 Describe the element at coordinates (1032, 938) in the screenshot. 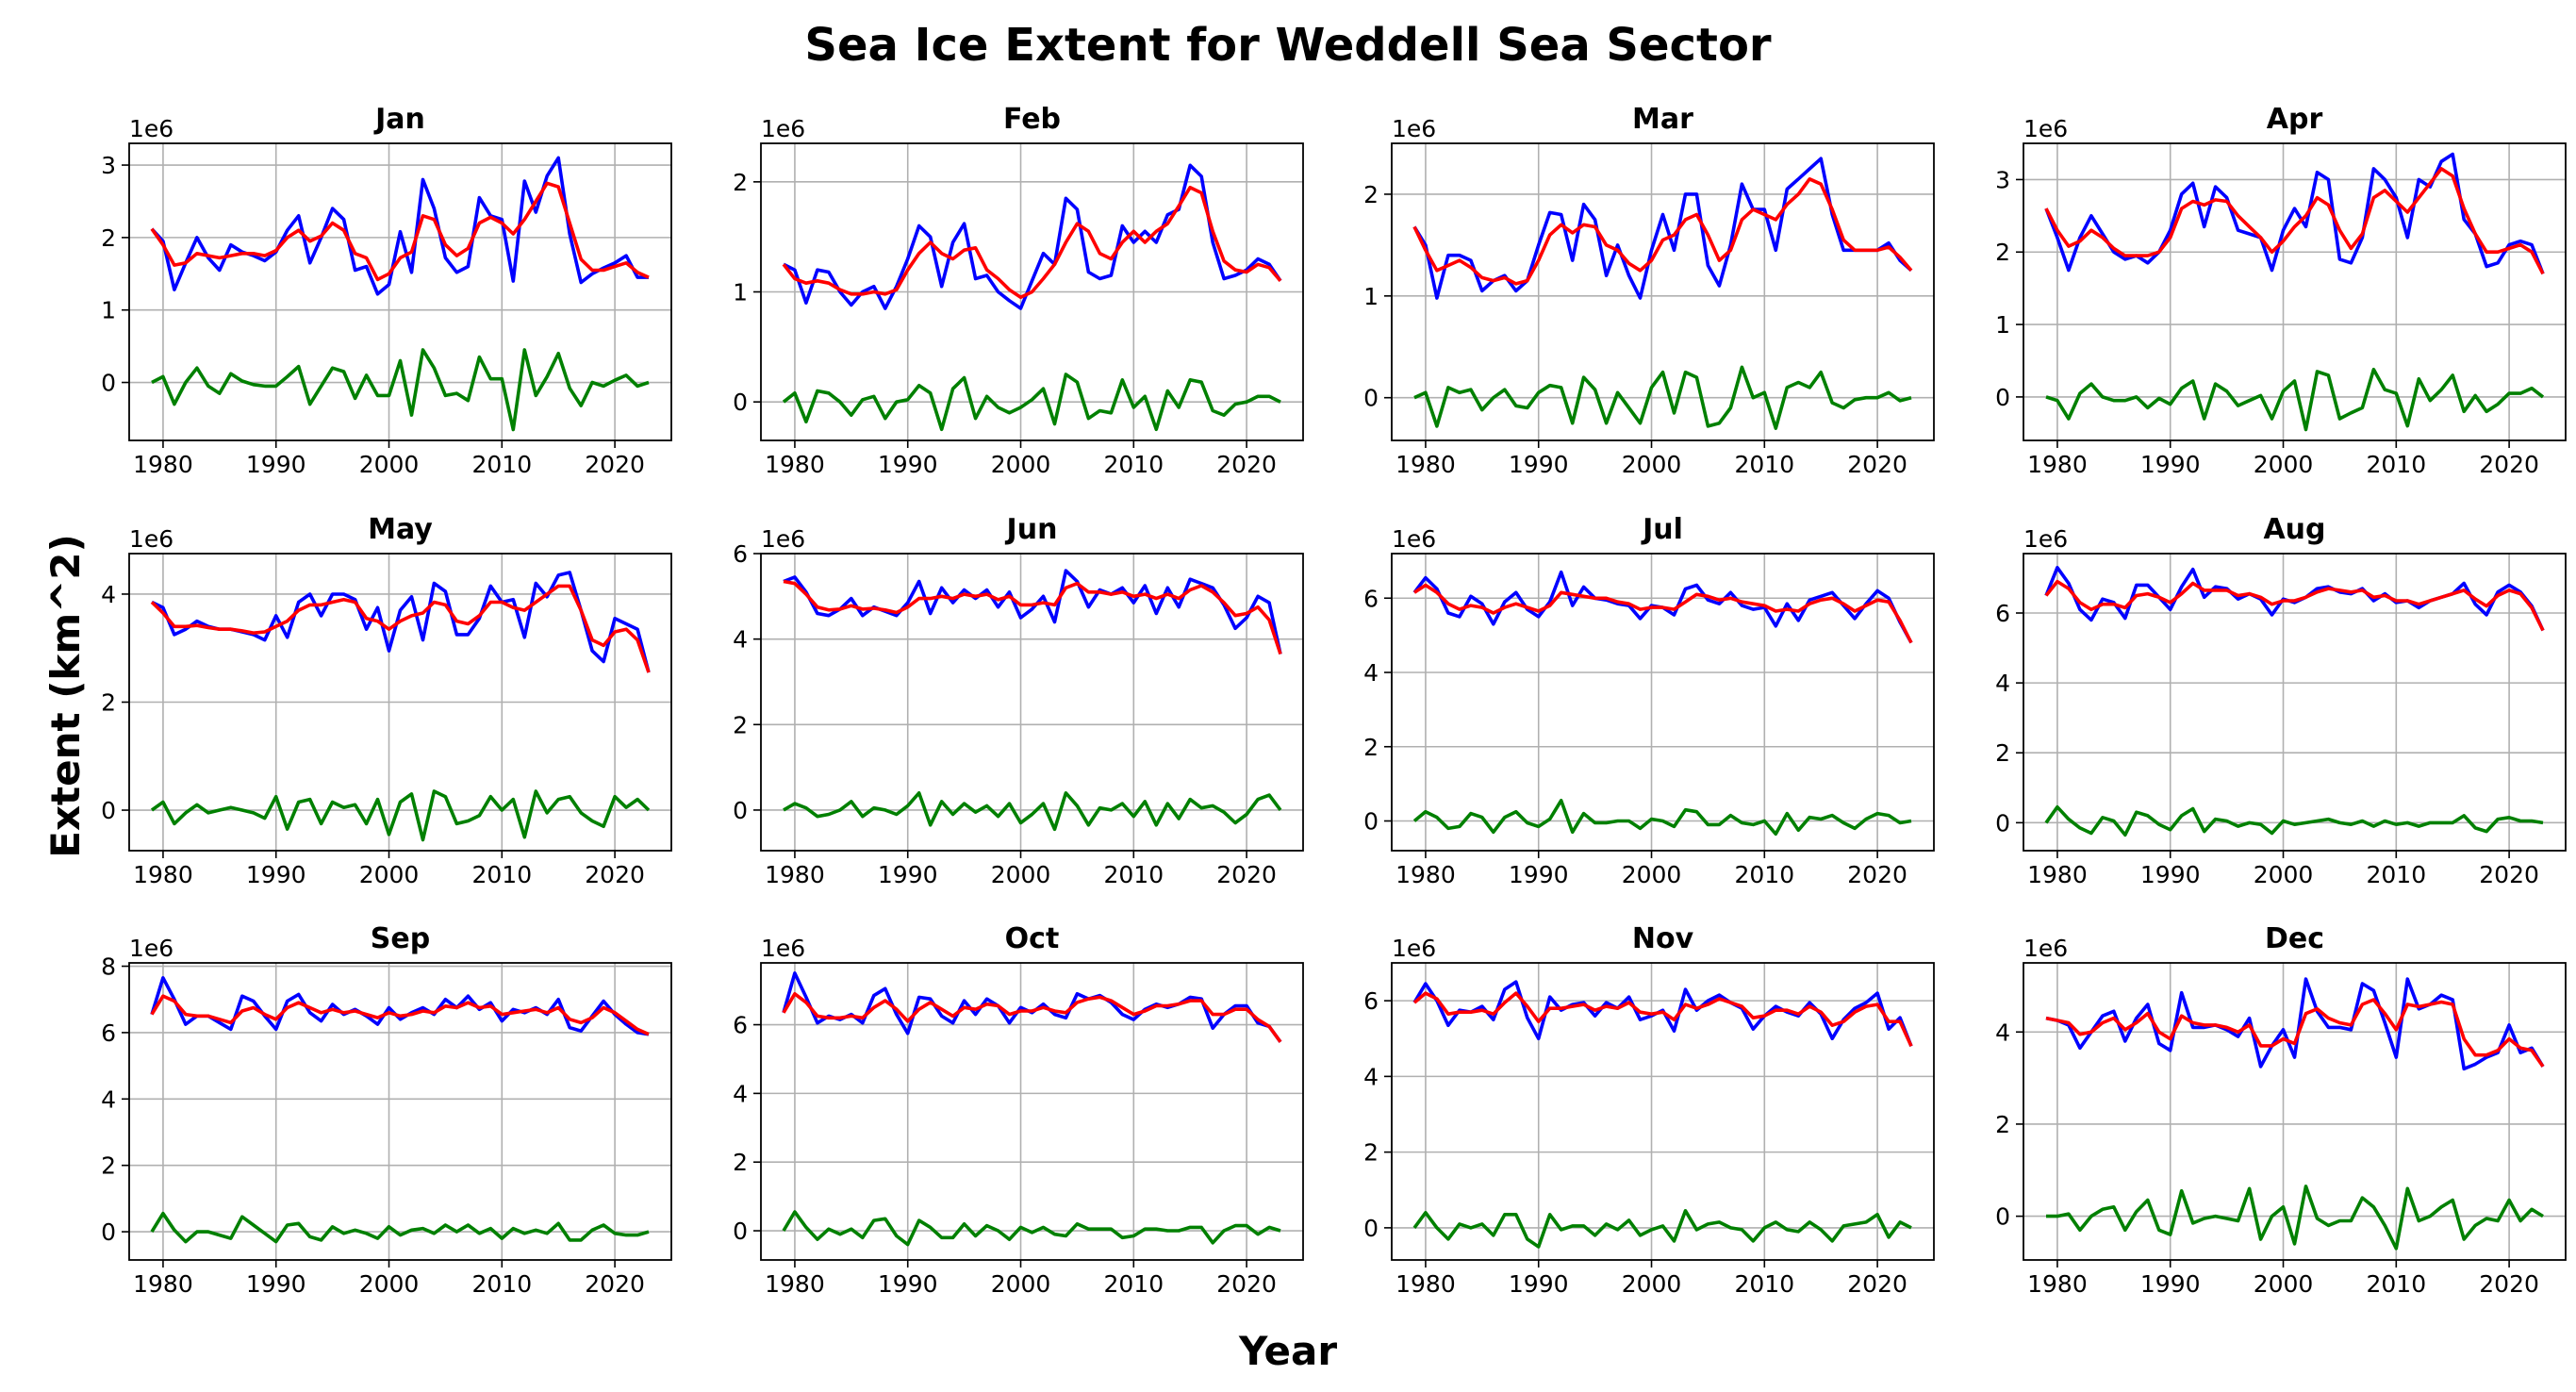

I see `subplot-title: Oct` at that location.